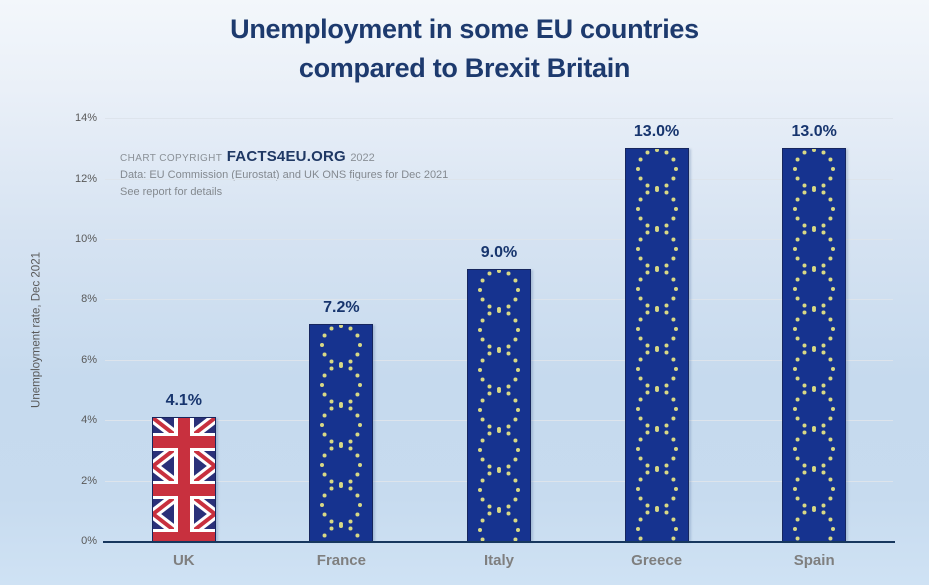  Describe the element at coordinates (89, 299) in the screenshot. I see `y-tick-label-8pct: 8%` at that location.